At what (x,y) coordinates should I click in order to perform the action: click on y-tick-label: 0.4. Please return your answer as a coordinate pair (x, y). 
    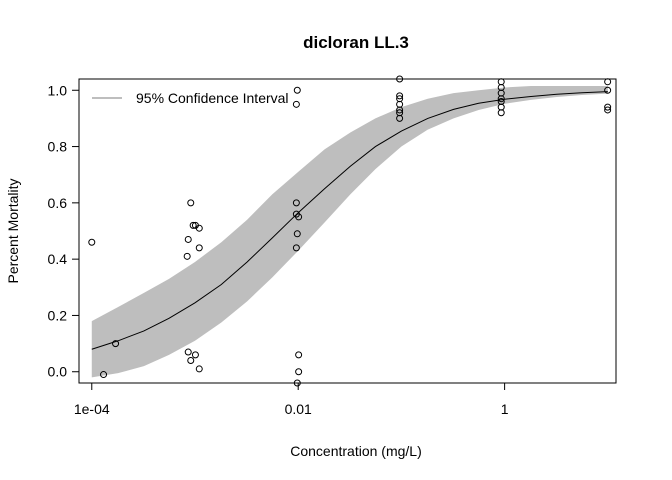
    Looking at the image, I should click on (58, 259).